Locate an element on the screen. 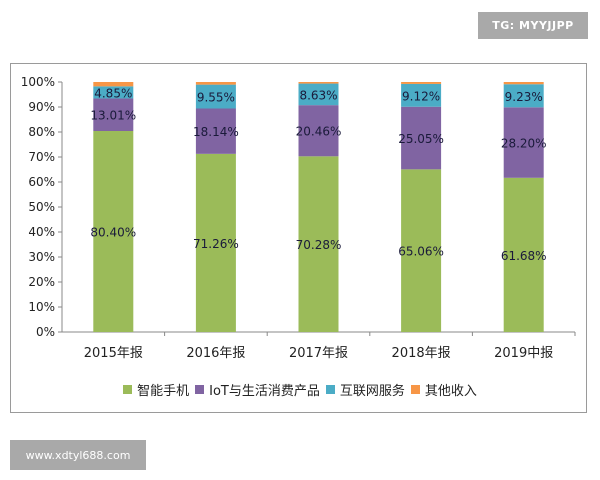  data-label: 80.40% is located at coordinates (113, 233).